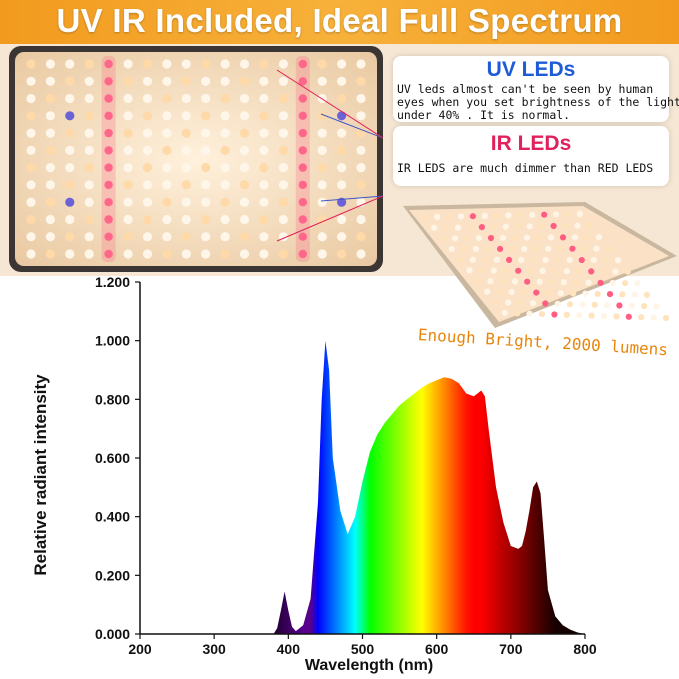  Describe the element at coordinates (525, 168) in the screenshot. I see `ir-callout-line-1: IR LEDS are much dimmer than RED LEDS` at that location.